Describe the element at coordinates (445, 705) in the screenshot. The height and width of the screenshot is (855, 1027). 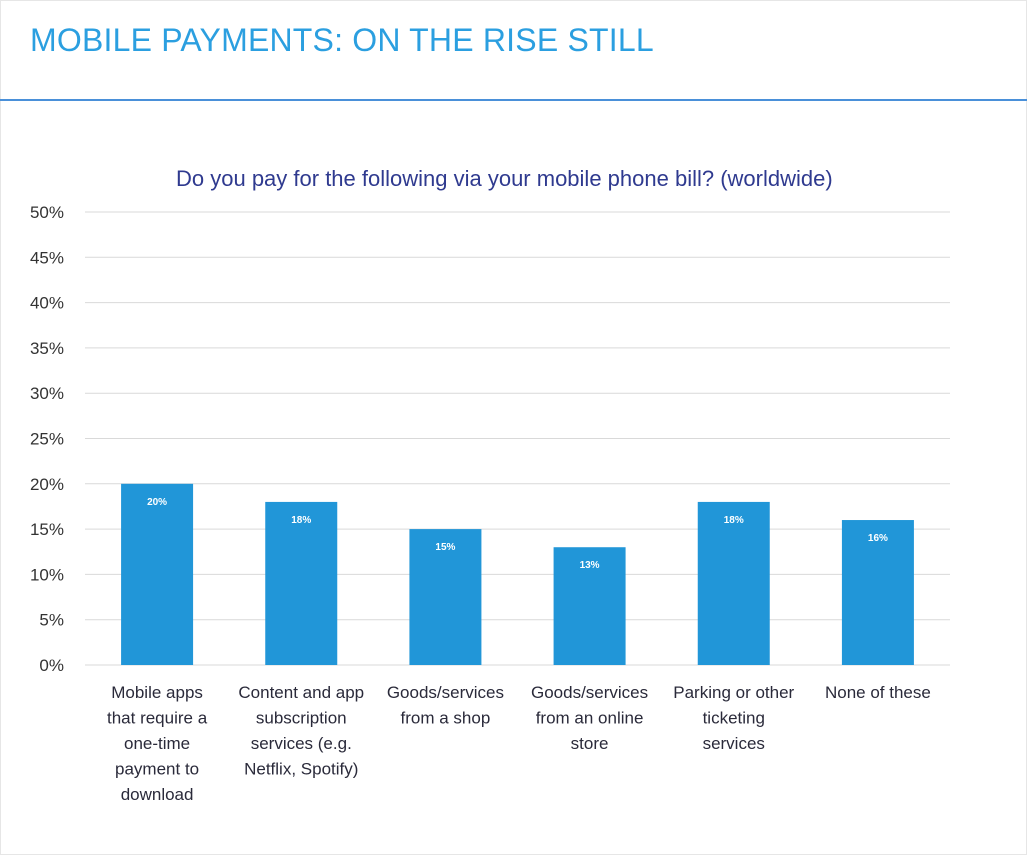
I see `category-label: Goods/services from a shop` at that location.